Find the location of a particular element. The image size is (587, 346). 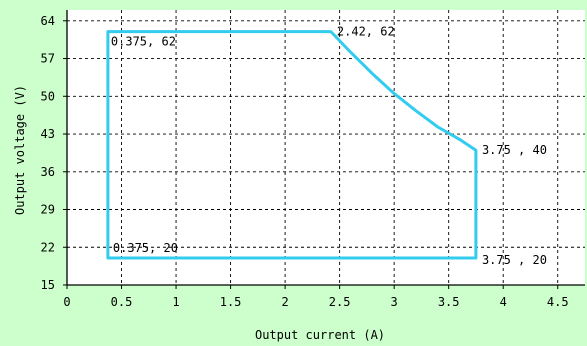

y-axis-title: Output voltage (V) is located at coordinates (20, 150).